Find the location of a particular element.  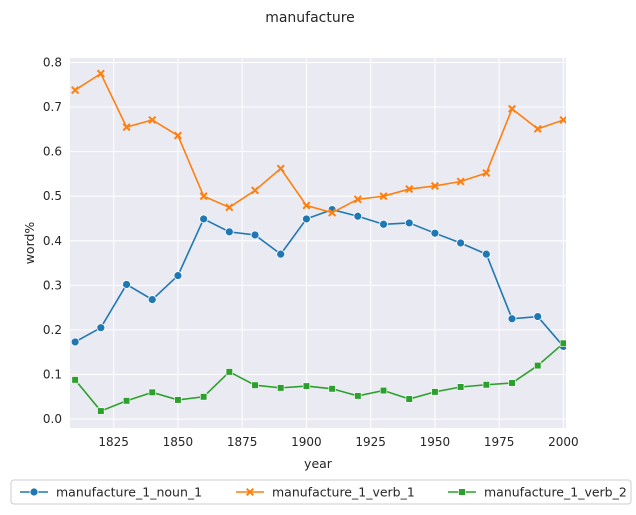

x-axis-label: year is located at coordinates (318, 463).